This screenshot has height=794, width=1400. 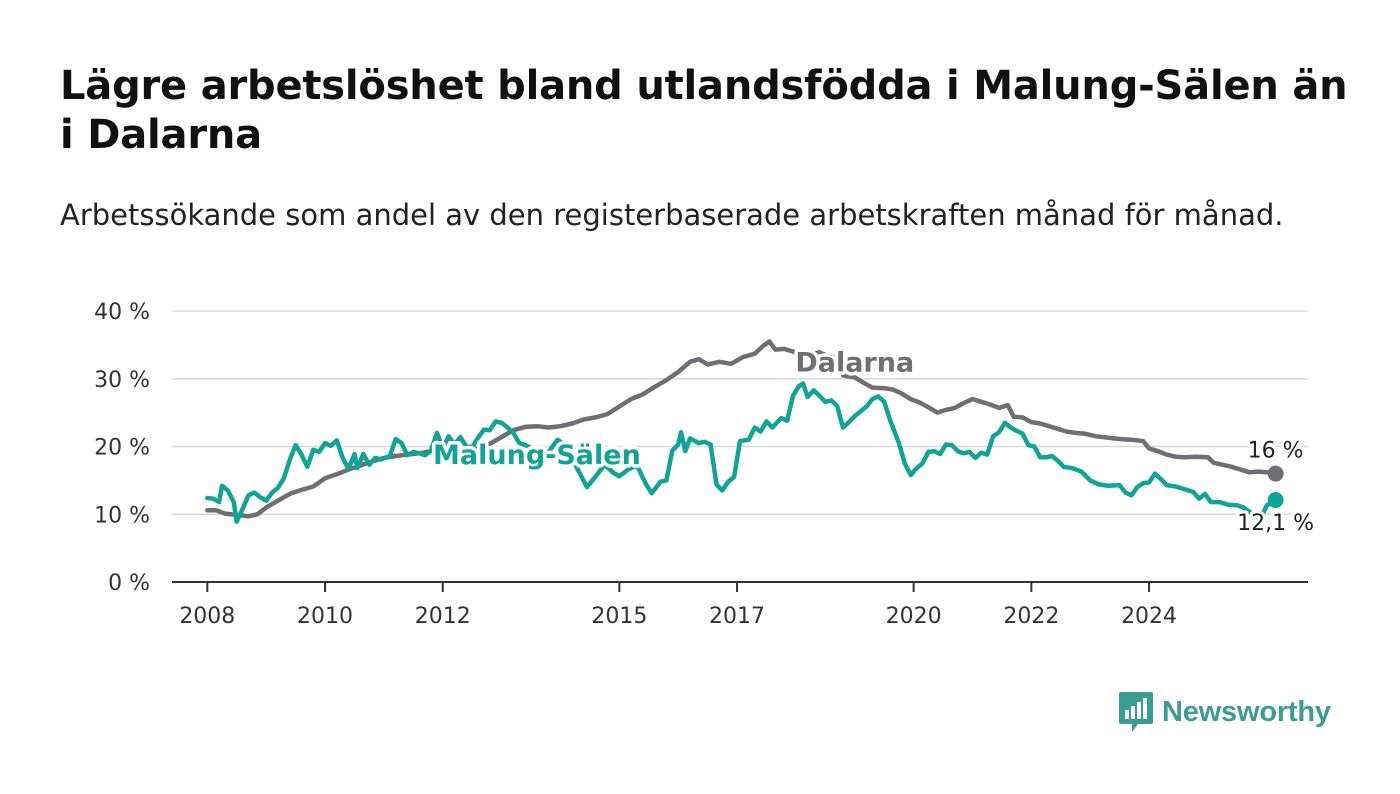 What do you see at coordinates (1246, 711) in the screenshot?
I see `brand-name: Newsworthy` at bounding box center [1246, 711].